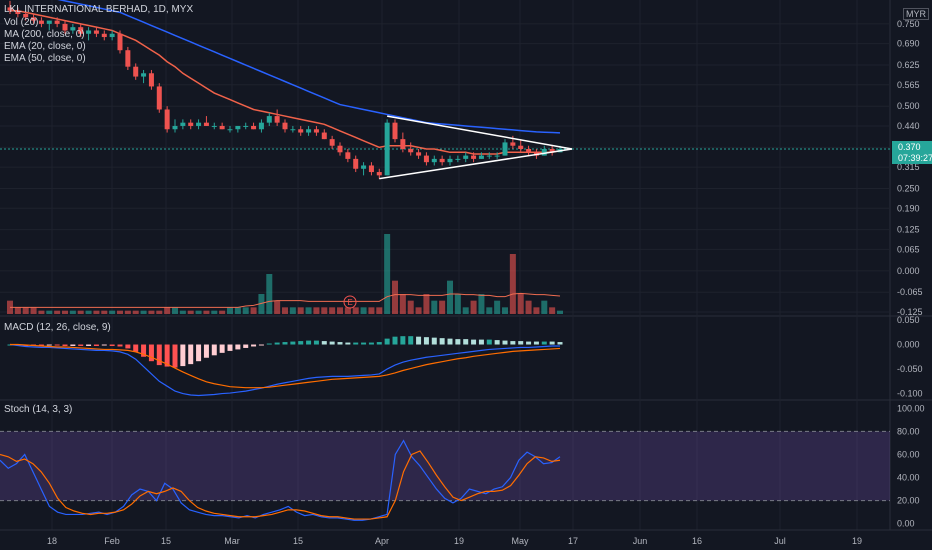  Describe the element at coordinates (916, 14) in the screenshot. I see `currency-badge: MYR` at that location.